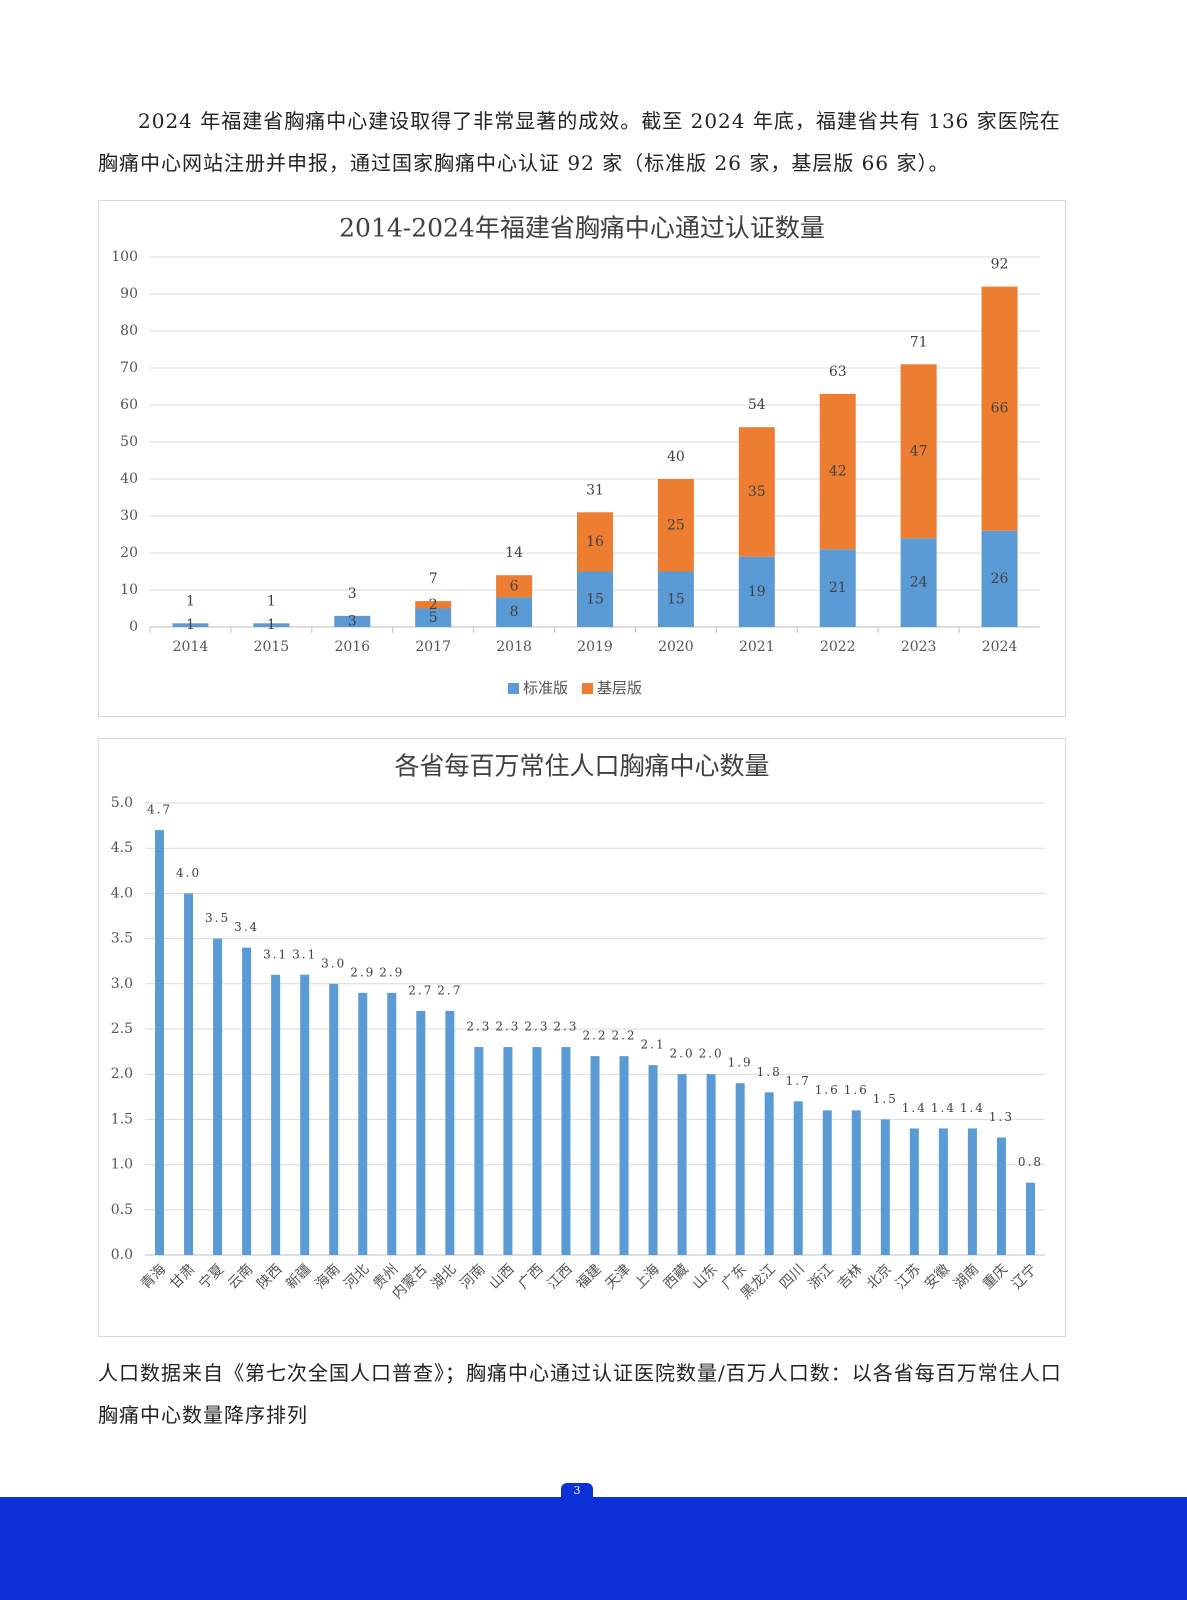 The height and width of the screenshot is (1600, 1187). Describe the element at coordinates (1000, 647) in the screenshot. I see `x-tick-label: 2024` at that location.